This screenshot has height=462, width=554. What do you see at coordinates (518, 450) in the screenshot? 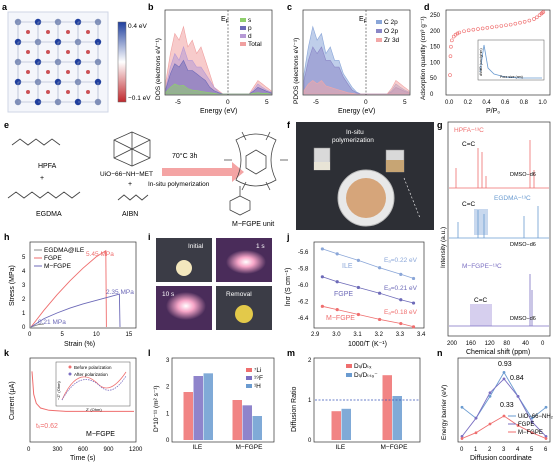
I see `x-tick: 4` at bounding box center [518, 450].